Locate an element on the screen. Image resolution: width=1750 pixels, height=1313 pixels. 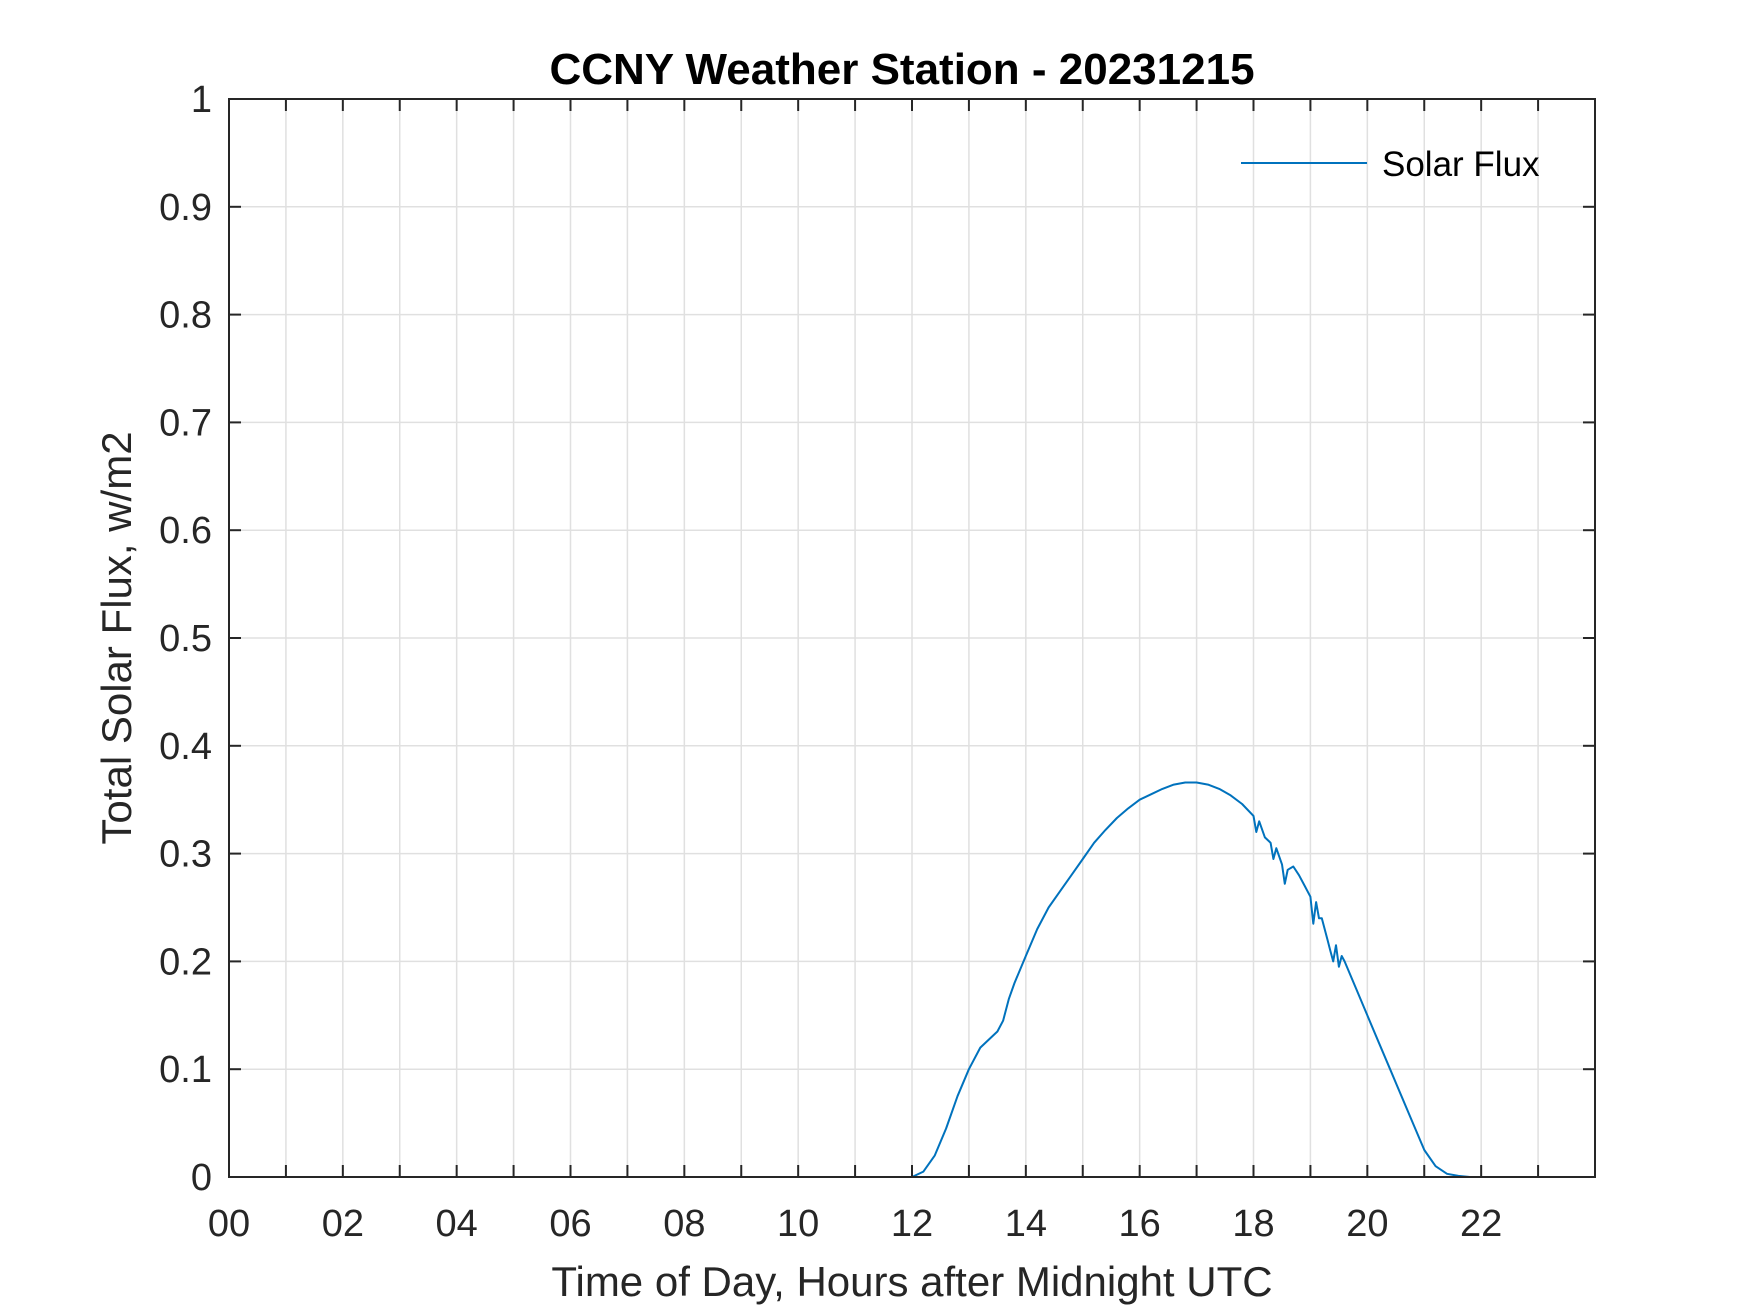
x-tick-label: 22 is located at coordinates (1481, 1224).